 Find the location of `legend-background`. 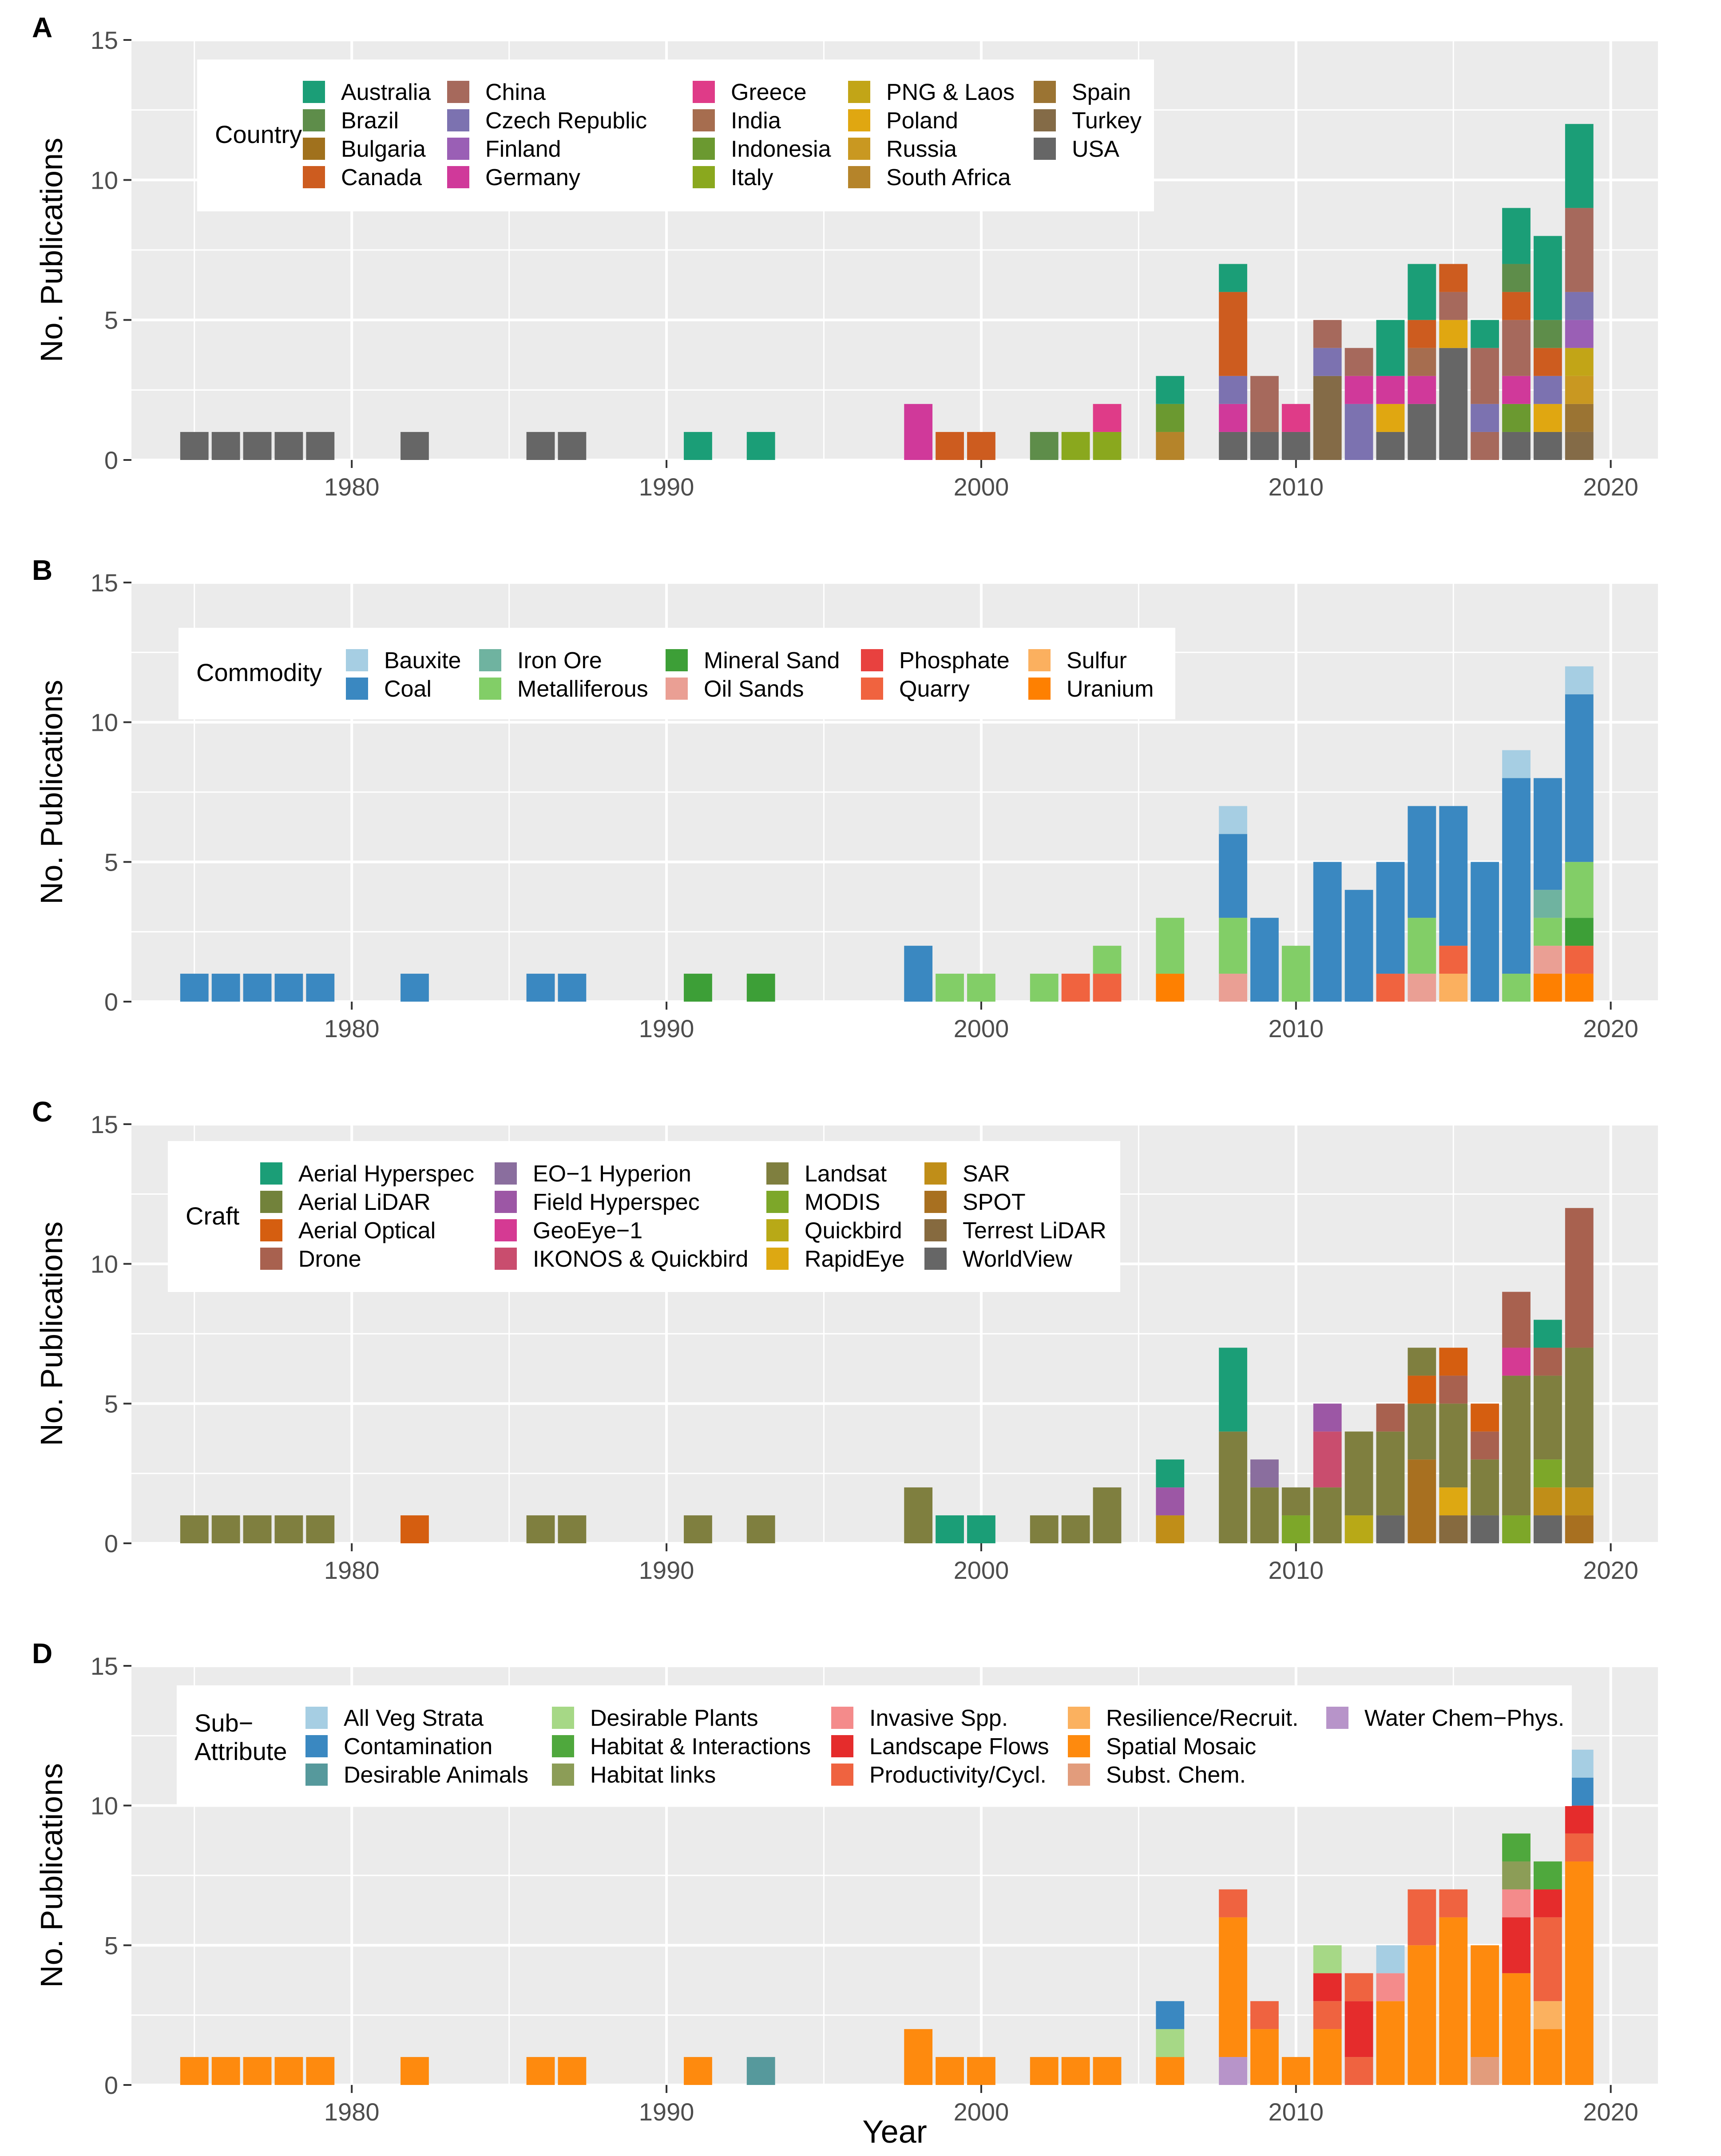

legend-background is located at coordinates (644, 1216).